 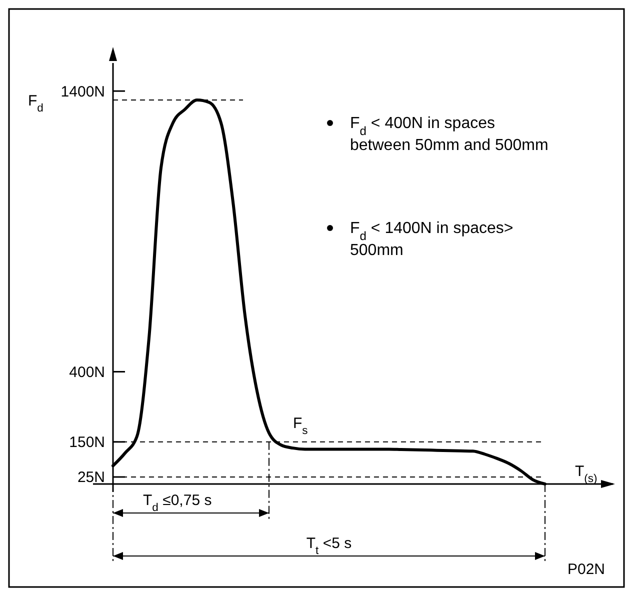 What do you see at coordinates (300, 425) in the screenshot?
I see `annotation: F$_{s}$` at bounding box center [300, 425].